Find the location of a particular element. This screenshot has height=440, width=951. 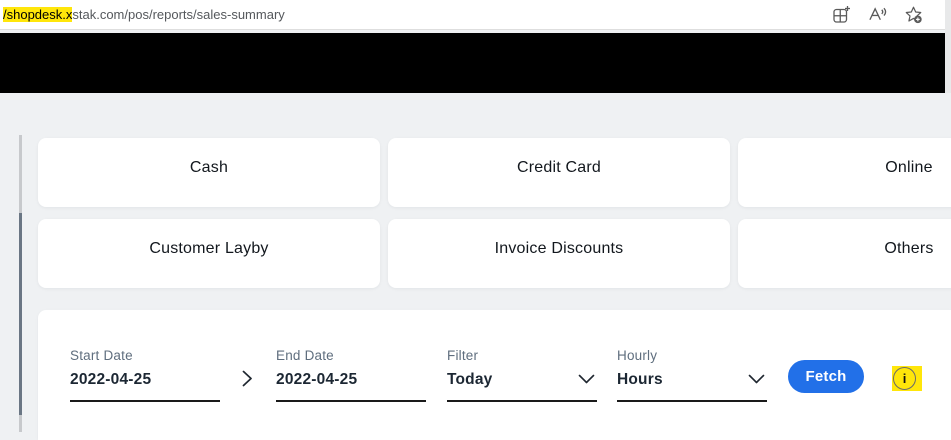

window-edge-strip is located at coordinates (948, 46).